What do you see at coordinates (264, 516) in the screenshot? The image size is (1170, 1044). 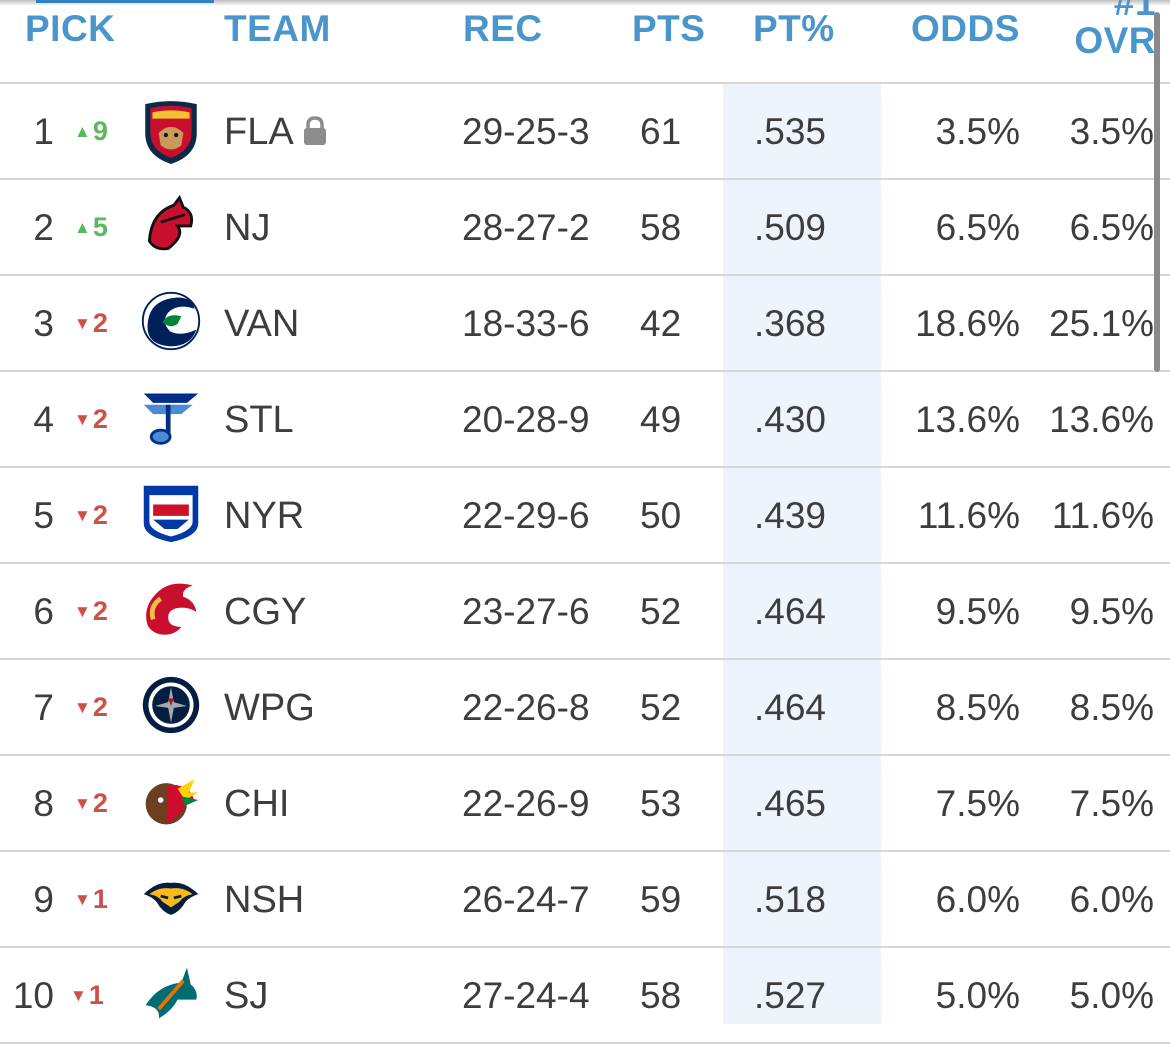 I see `team-cell: NYR` at bounding box center [264, 516].